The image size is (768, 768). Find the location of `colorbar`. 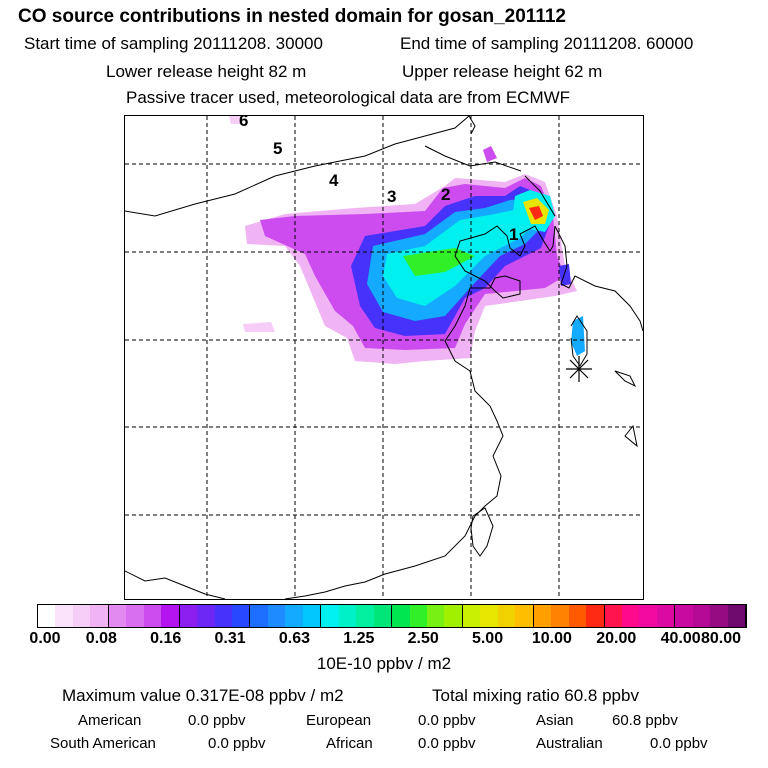

colorbar is located at coordinates (392, 616).